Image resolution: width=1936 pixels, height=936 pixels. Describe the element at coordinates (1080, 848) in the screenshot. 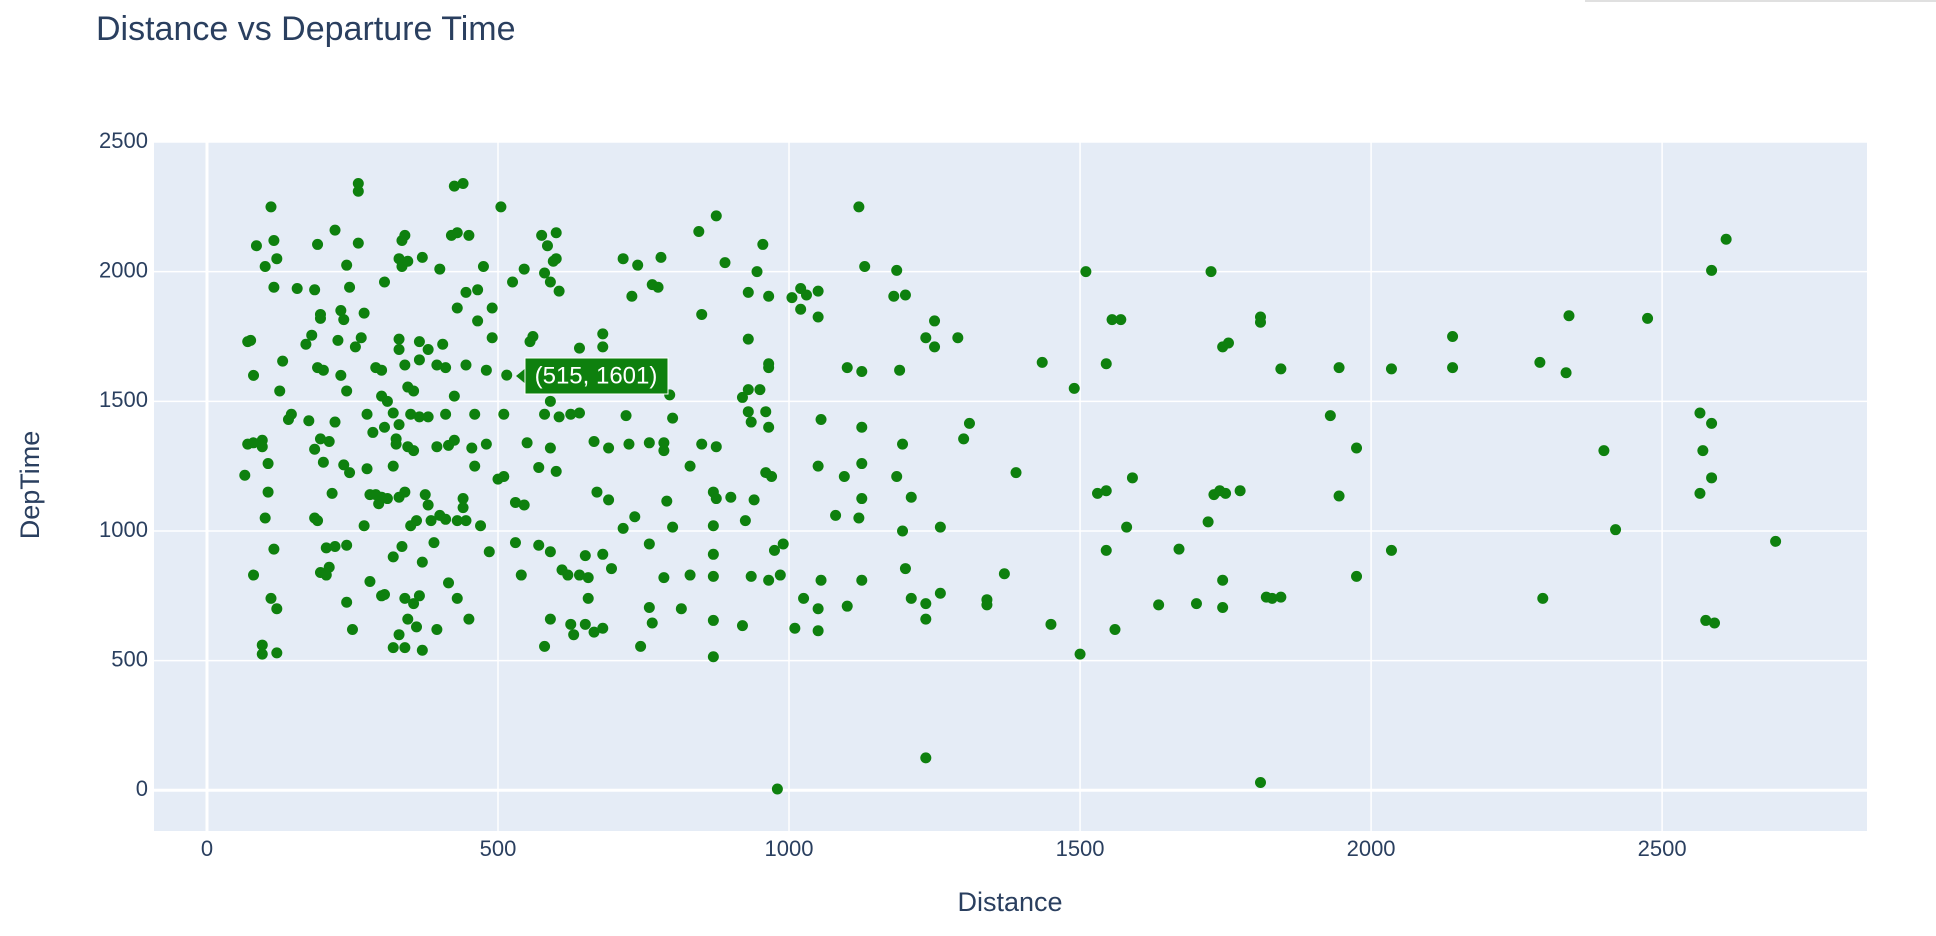

I see `x-tick-label: 1500` at that location.